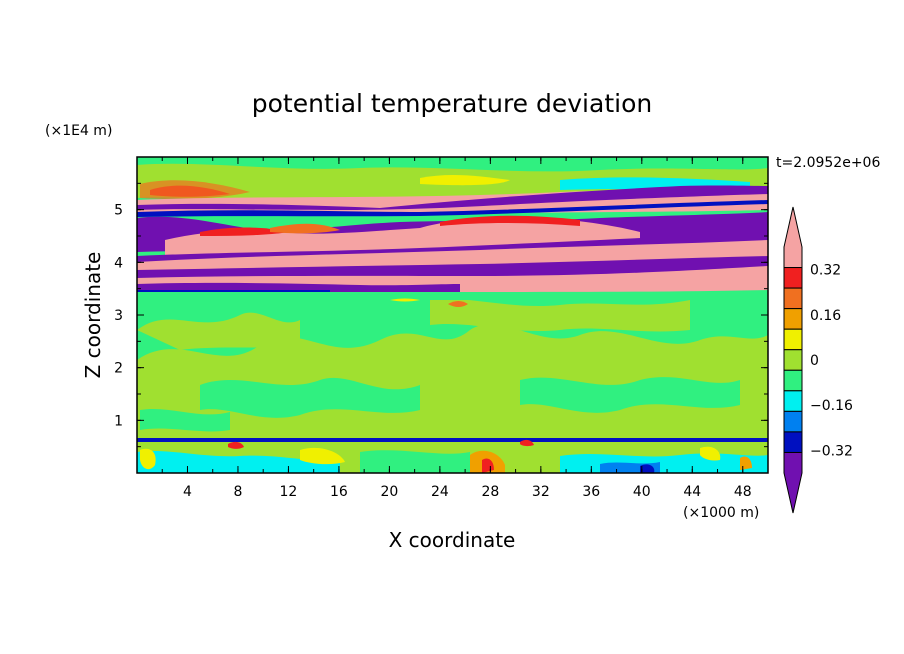 This screenshot has height=654, width=904. What do you see at coordinates (187, 492) in the screenshot?
I see `x-tick-label: 4` at bounding box center [187, 492].